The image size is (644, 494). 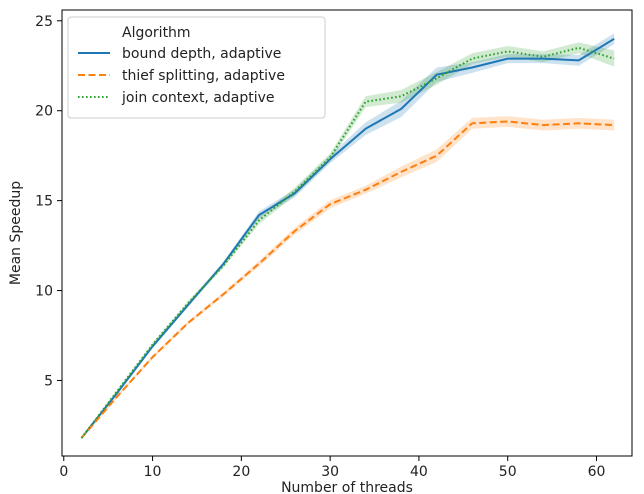 I want to click on y-axis-ticks: 5 10 15 20 25, so click(x=48, y=201).